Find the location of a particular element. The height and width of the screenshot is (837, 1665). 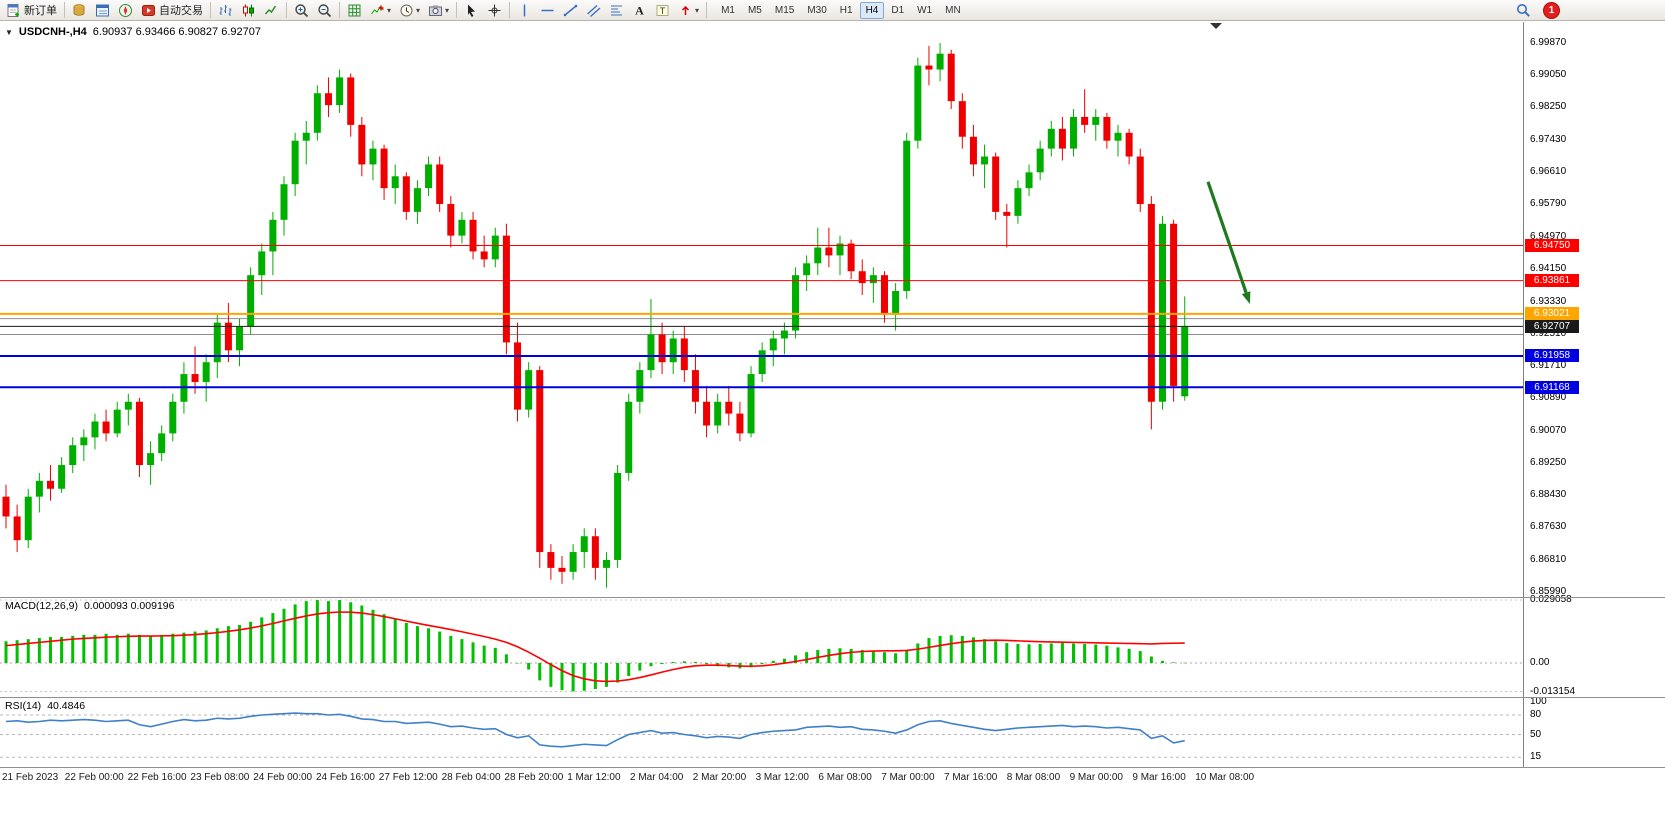

vertical-line-button is located at coordinates (524, 10).